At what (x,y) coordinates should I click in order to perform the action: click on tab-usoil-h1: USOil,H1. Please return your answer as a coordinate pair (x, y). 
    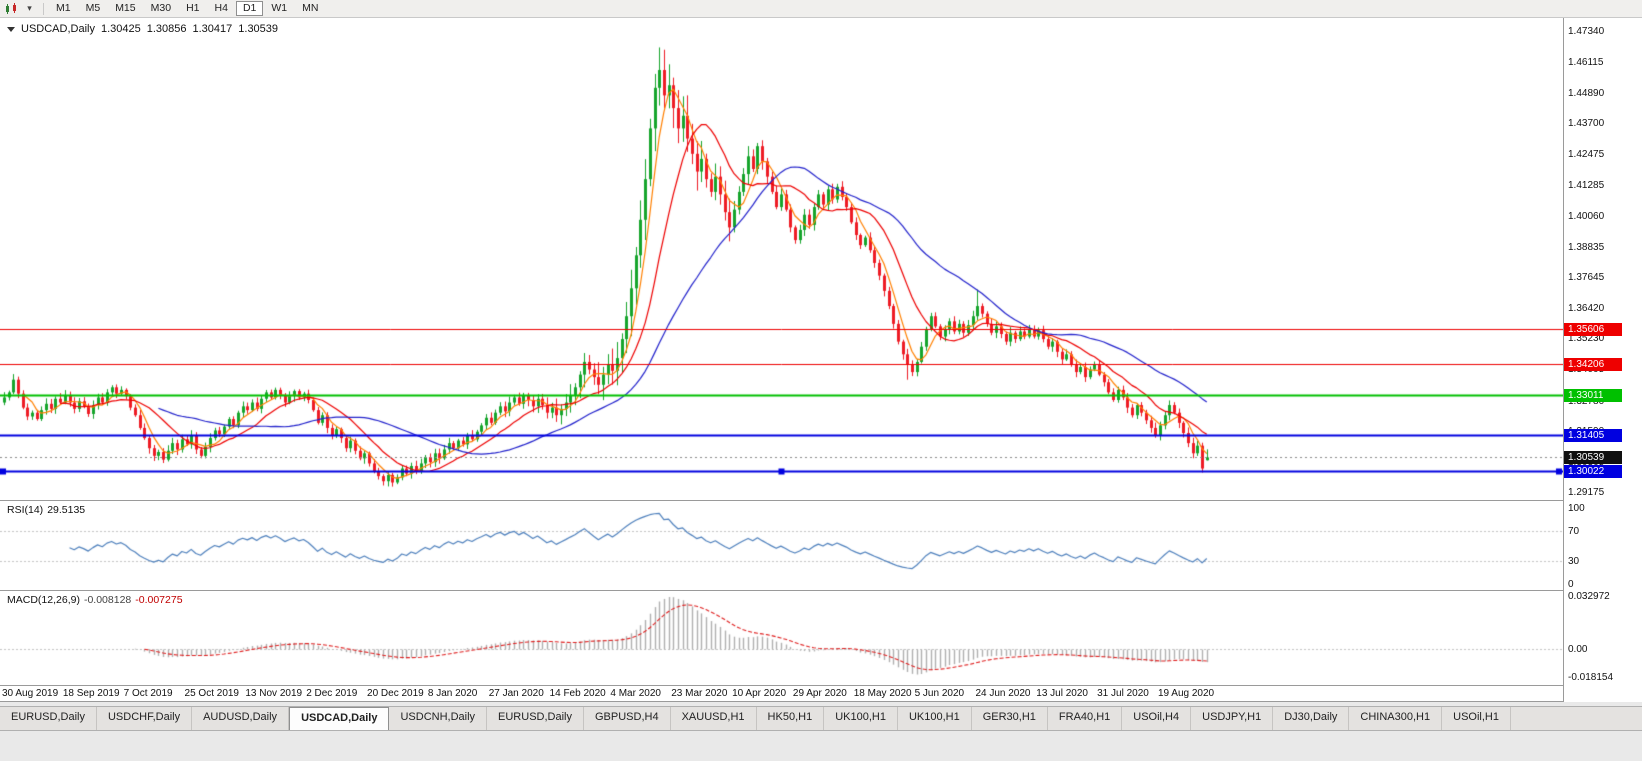
    Looking at the image, I should click on (1476, 718).